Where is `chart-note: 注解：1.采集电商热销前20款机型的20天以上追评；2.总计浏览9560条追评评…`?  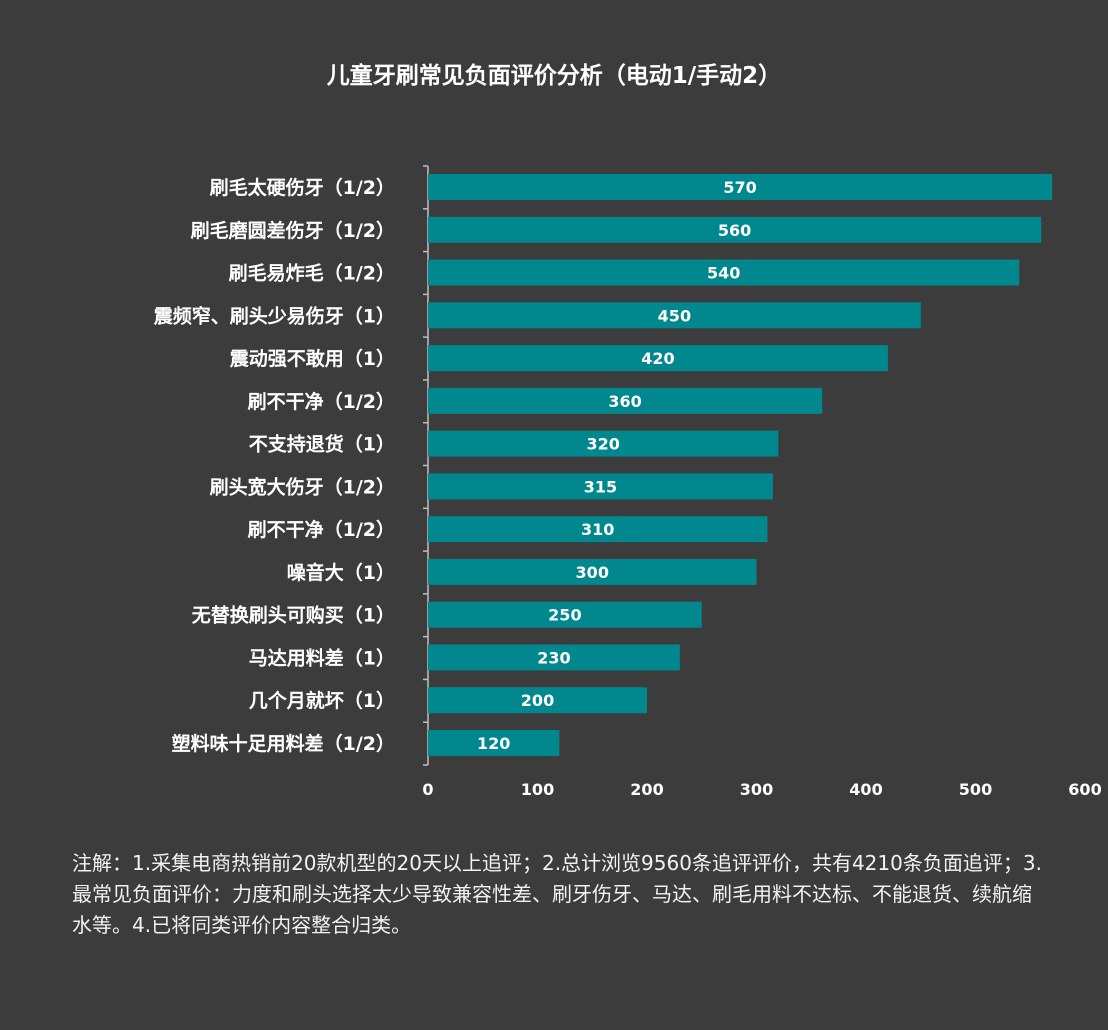
chart-note: 注解：1.采集电商热销前20款机型的20天以上追评；2.总计浏览9560条追评评… is located at coordinates (557, 894).